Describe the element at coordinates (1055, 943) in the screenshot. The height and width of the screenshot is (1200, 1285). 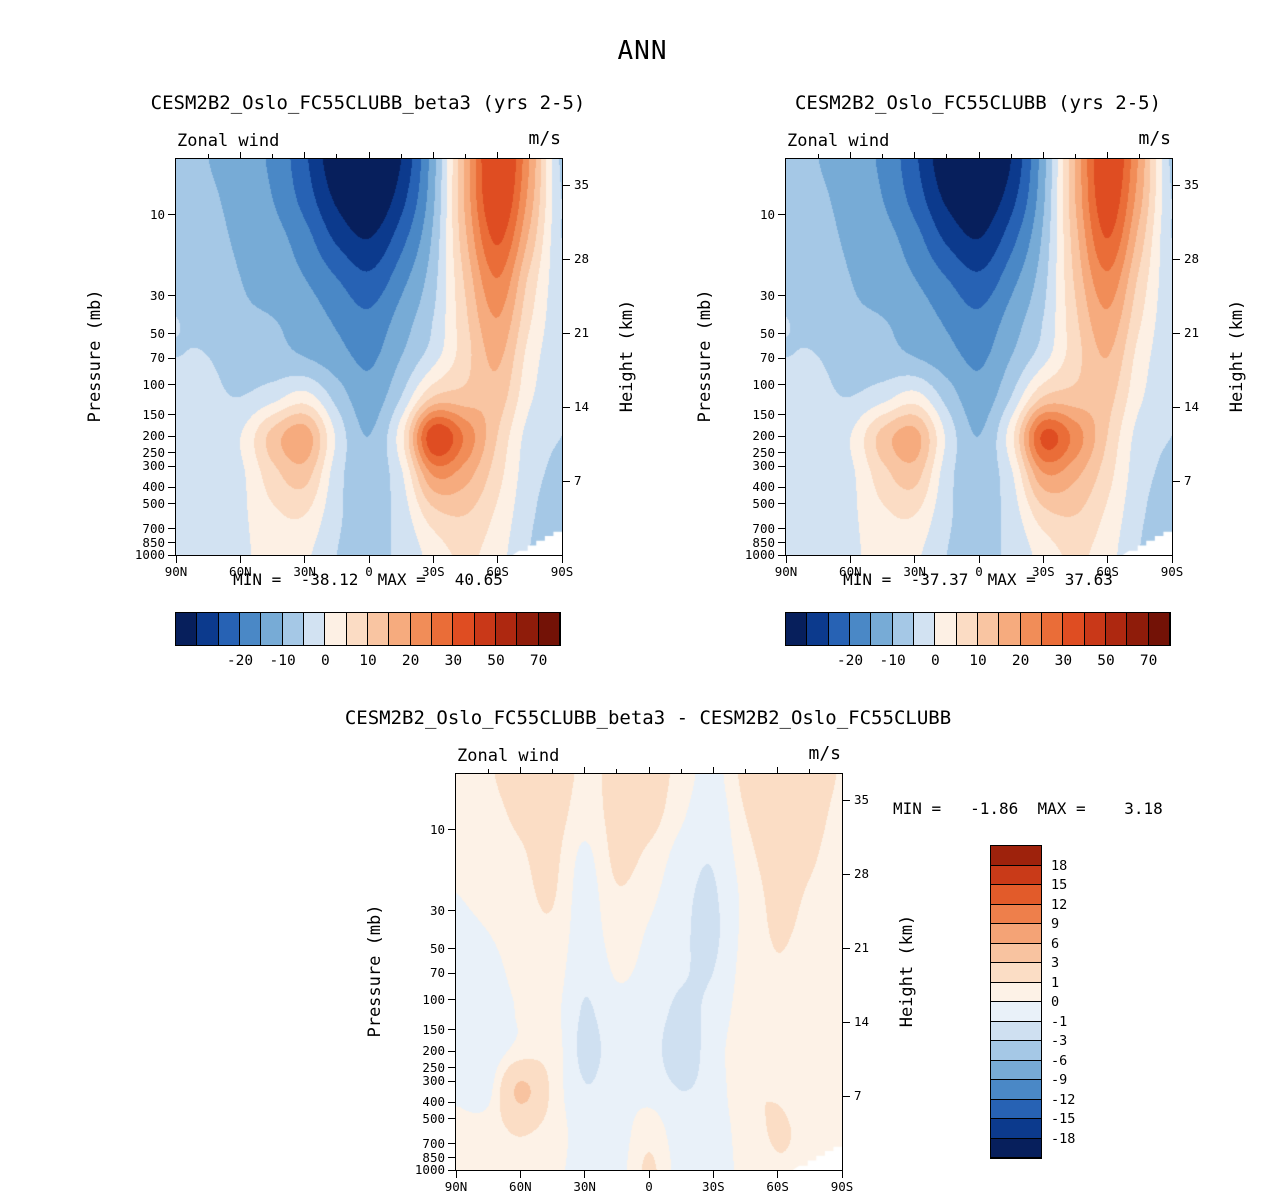
I see `diff-colorbar-tick-label: 6` at that location.